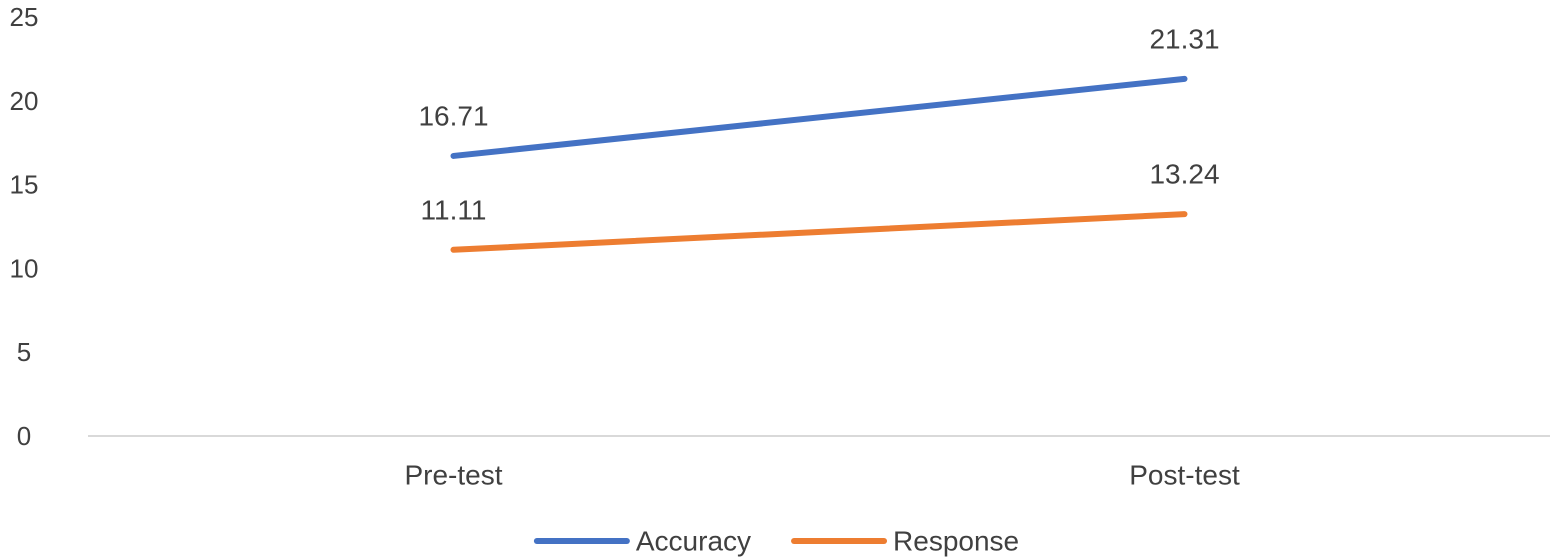 This screenshot has height=557, width=1553. Describe the element at coordinates (776, 541) in the screenshot. I see `legend: Accuracy Response` at that location.